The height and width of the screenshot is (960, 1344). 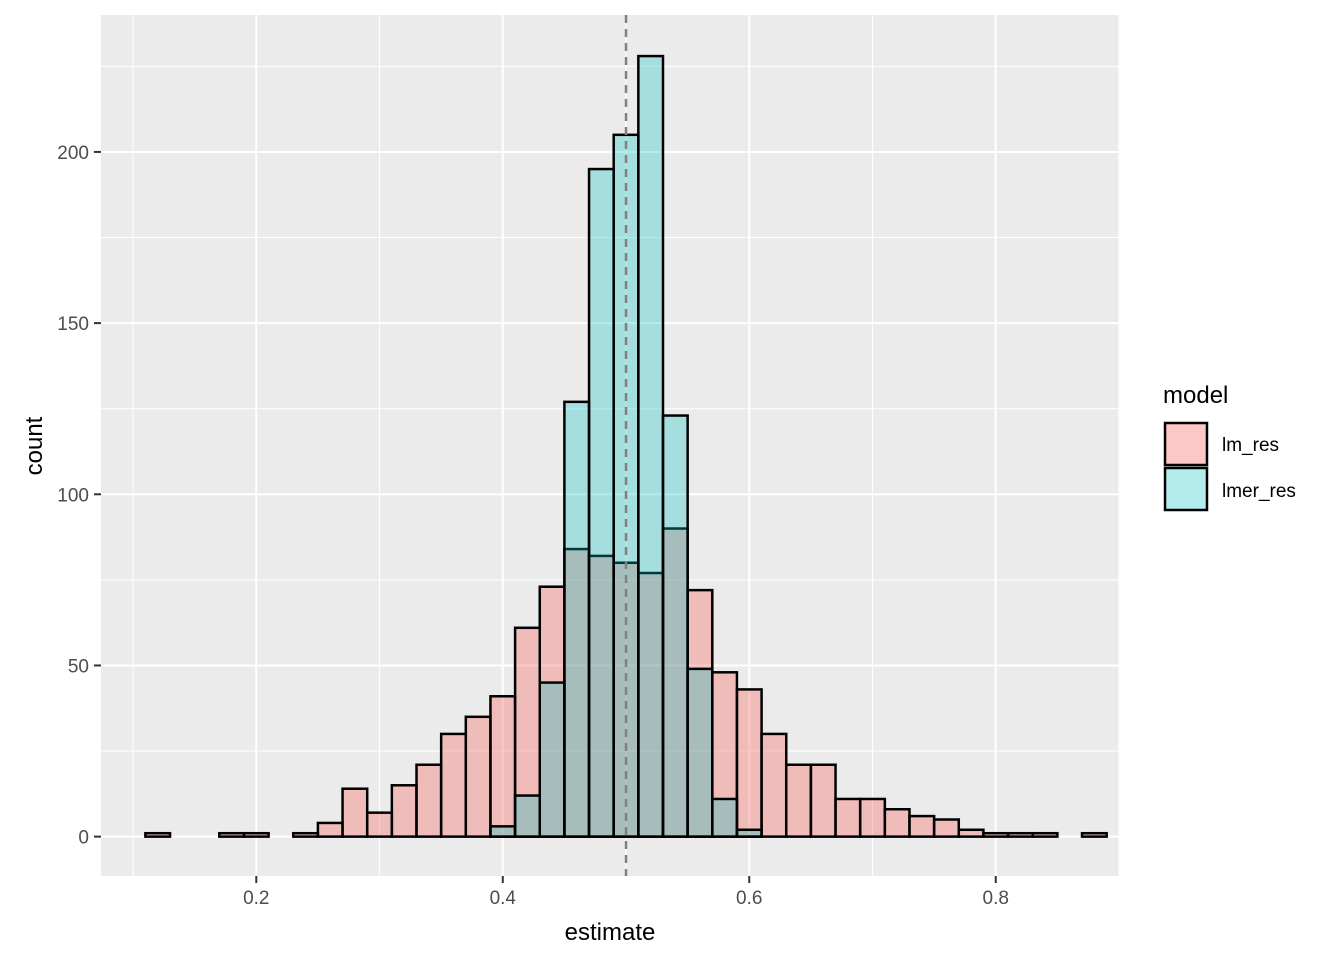 I want to click on legend-key-lmer-res, so click(x=1186, y=489).